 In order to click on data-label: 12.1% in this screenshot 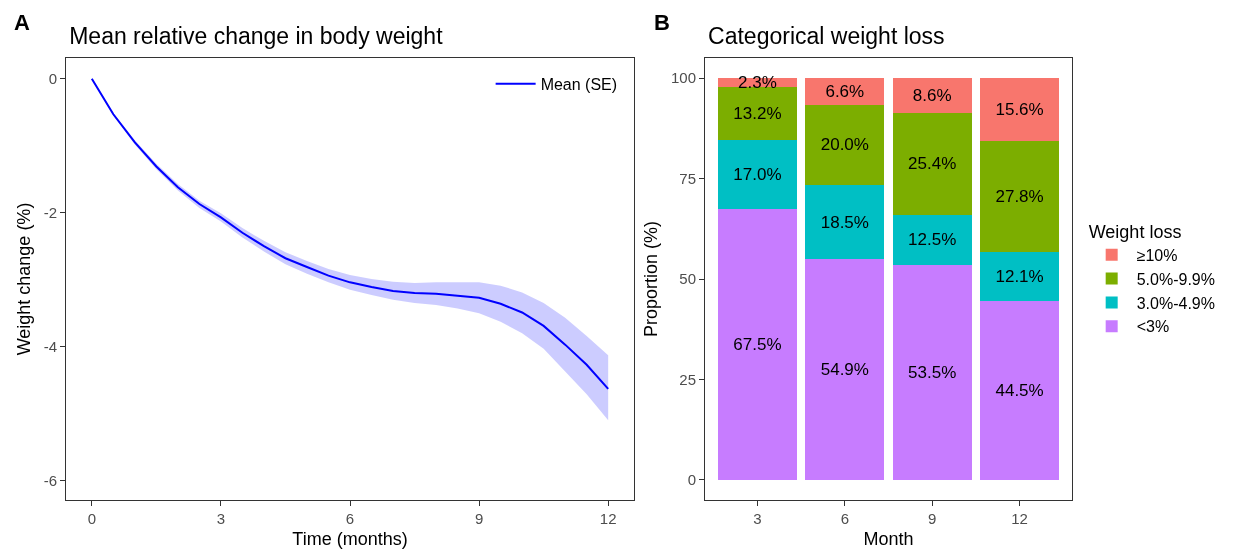, I will do `click(1019, 277)`.